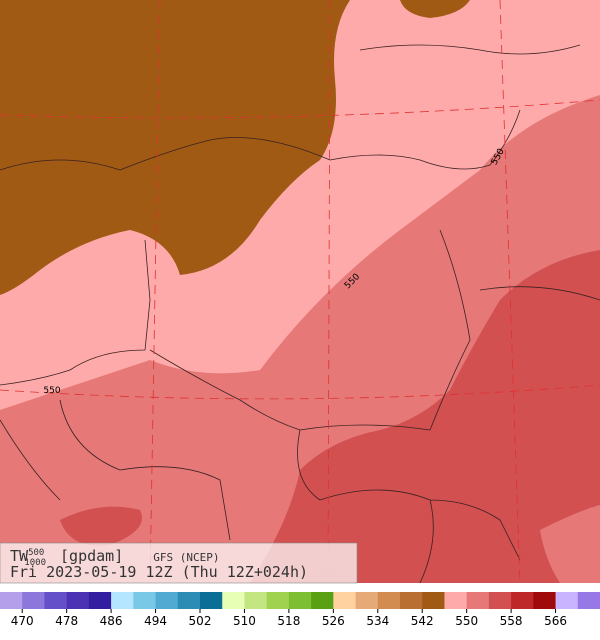 This screenshot has height=640, width=600. Describe the element at coordinates (36, 553) in the screenshot. I see `variable-top: 500` at that location.